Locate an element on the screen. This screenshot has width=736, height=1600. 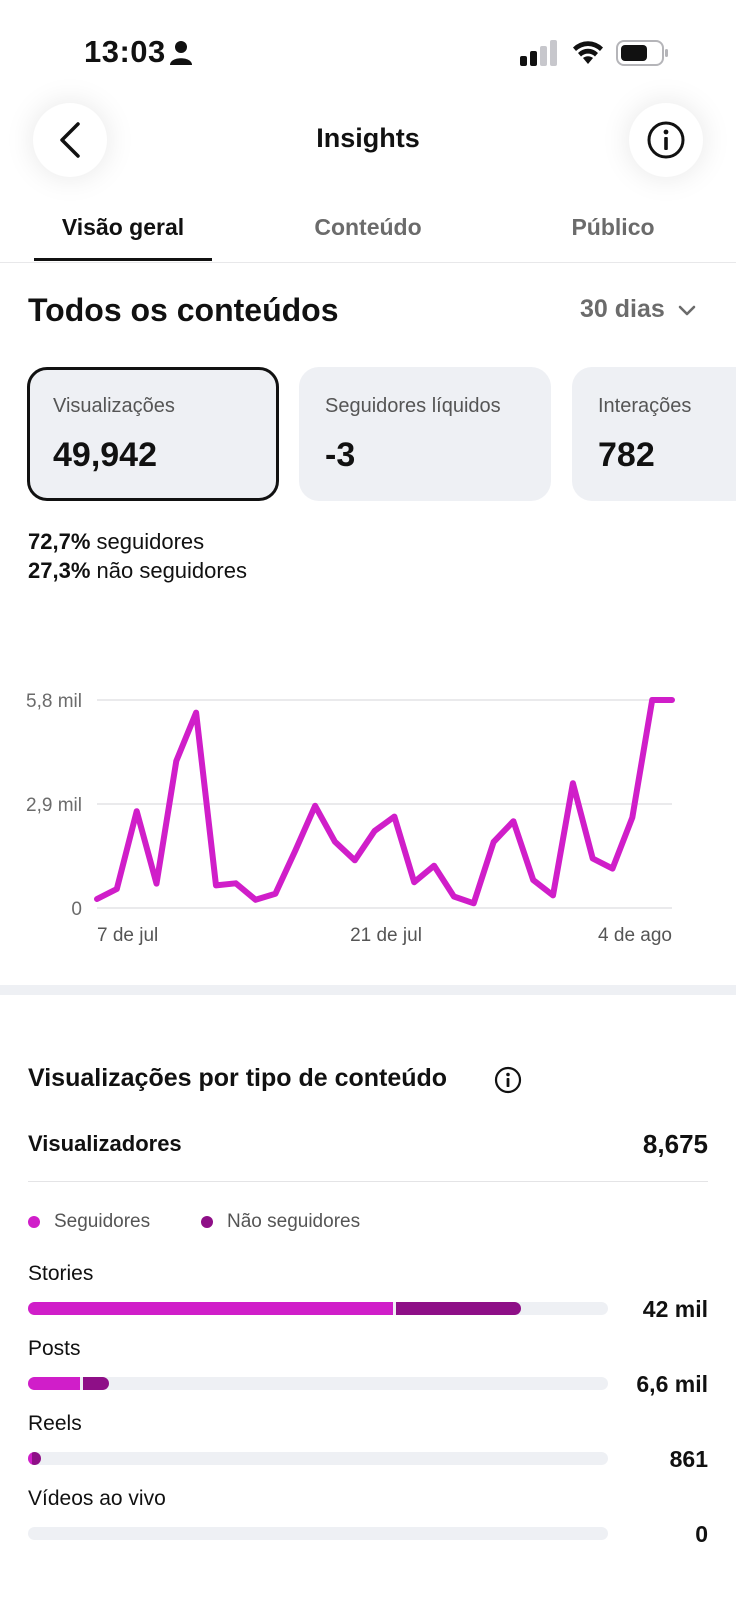
legend-non-followers: Não seguidores is located at coordinates (280, 1222).